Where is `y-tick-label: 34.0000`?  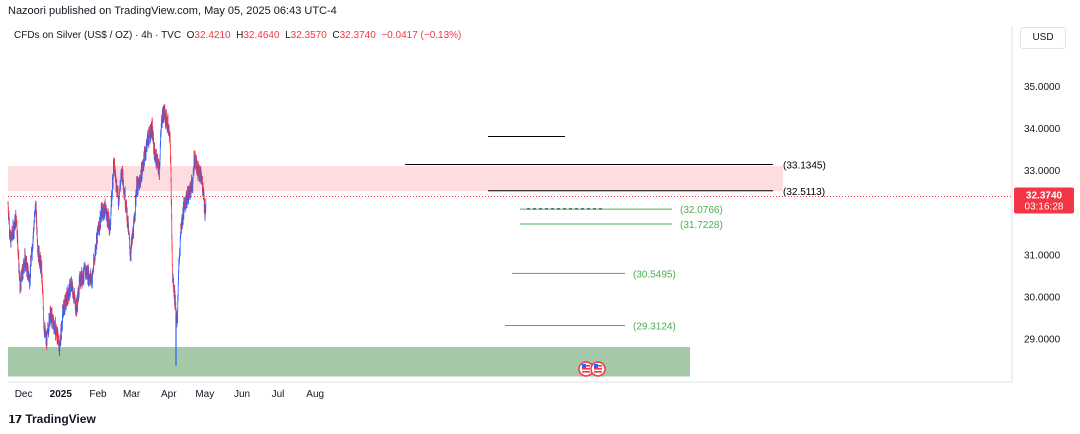
y-tick-label: 34.0000 is located at coordinates (1042, 129).